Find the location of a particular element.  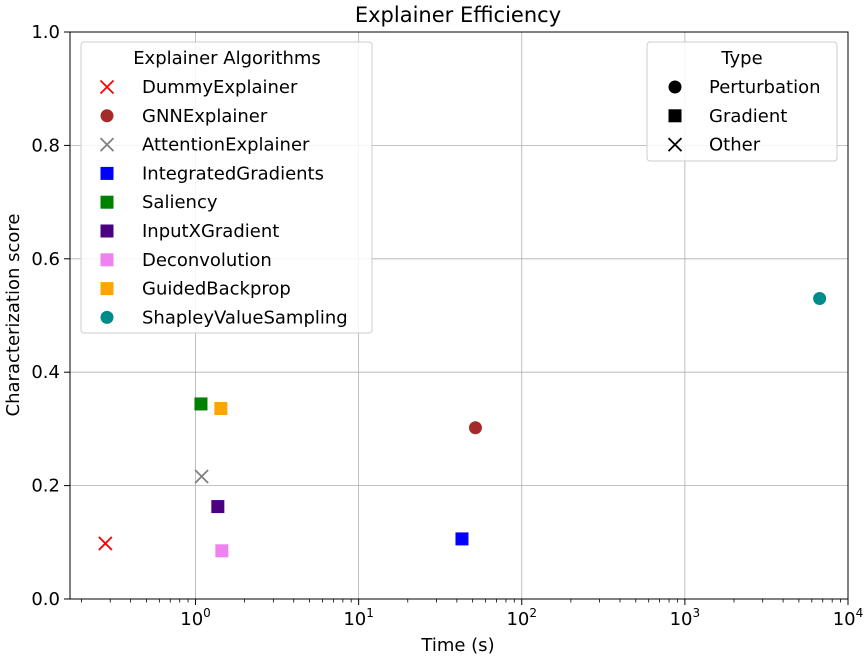

data-point-guidedbackprop is located at coordinates (221, 408).